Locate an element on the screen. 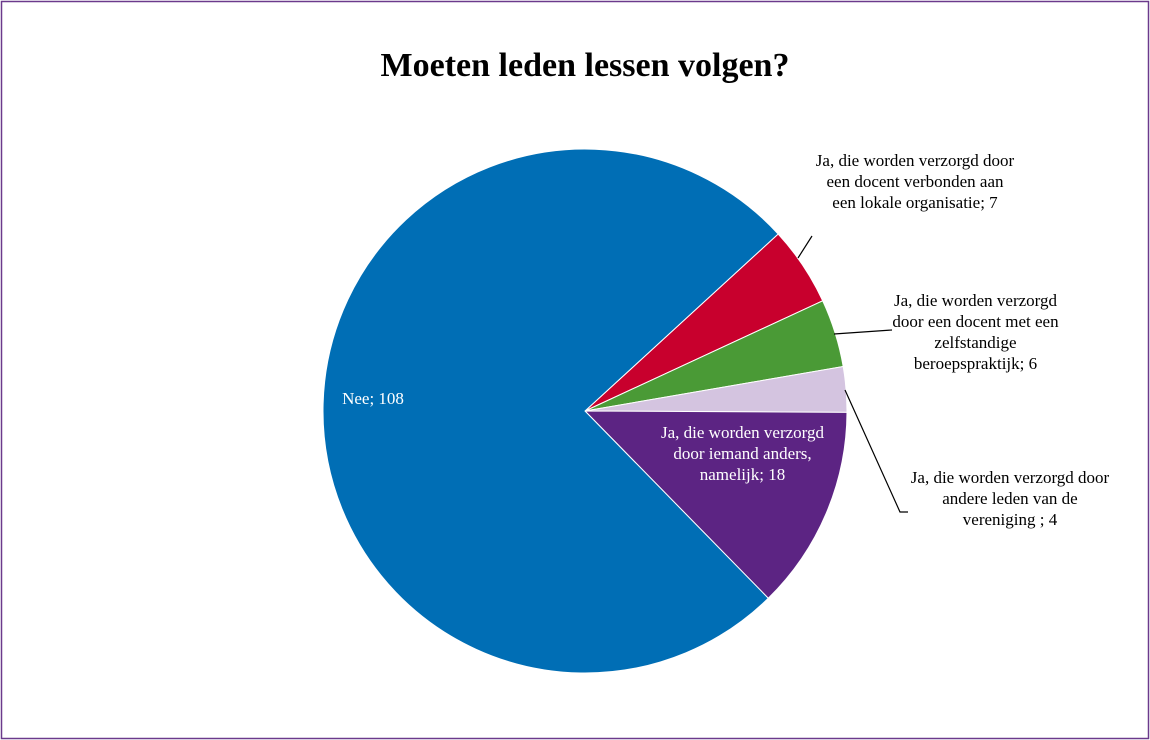  data-label: Nee; 108 is located at coordinates (373, 398).